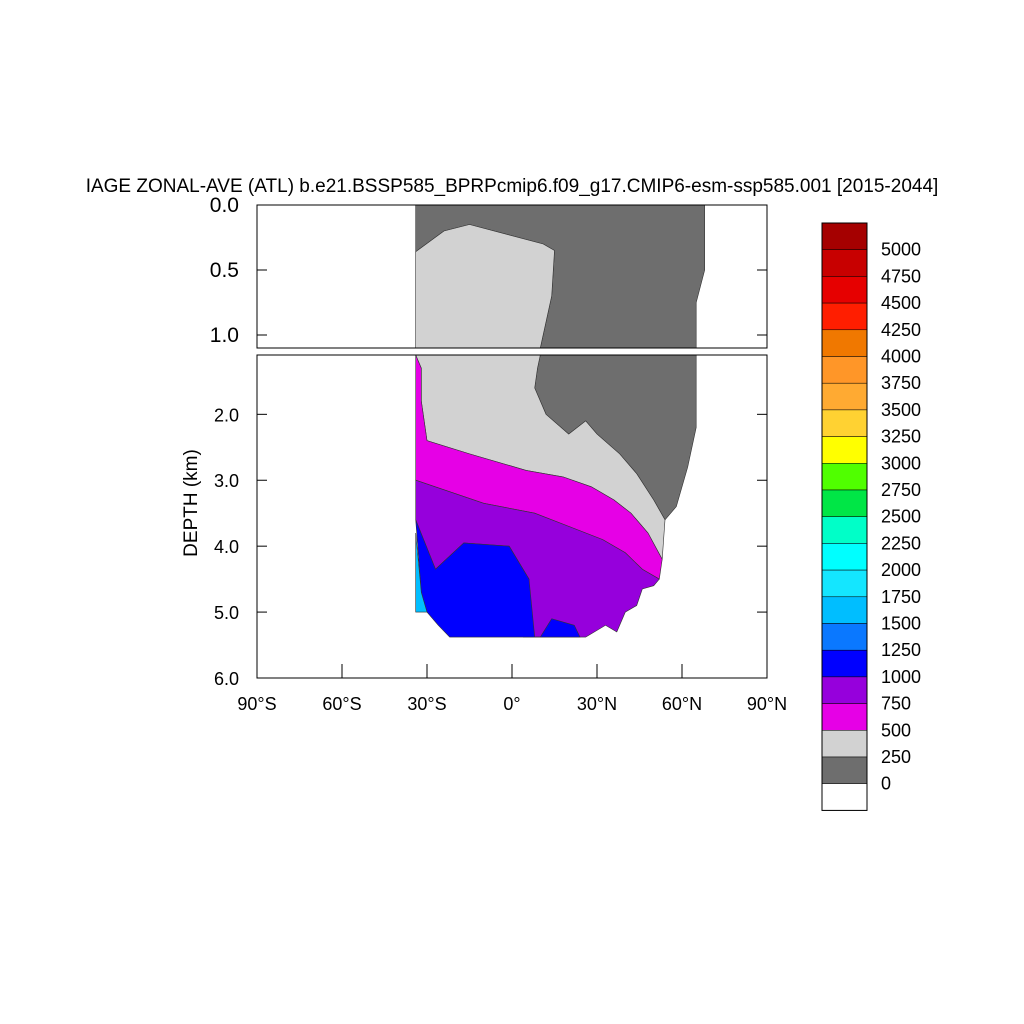 This screenshot has height=1024, width=1024. What do you see at coordinates (682, 704) in the screenshot?
I see `x-tick-label: 60°N` at bounding box center [682, 704].